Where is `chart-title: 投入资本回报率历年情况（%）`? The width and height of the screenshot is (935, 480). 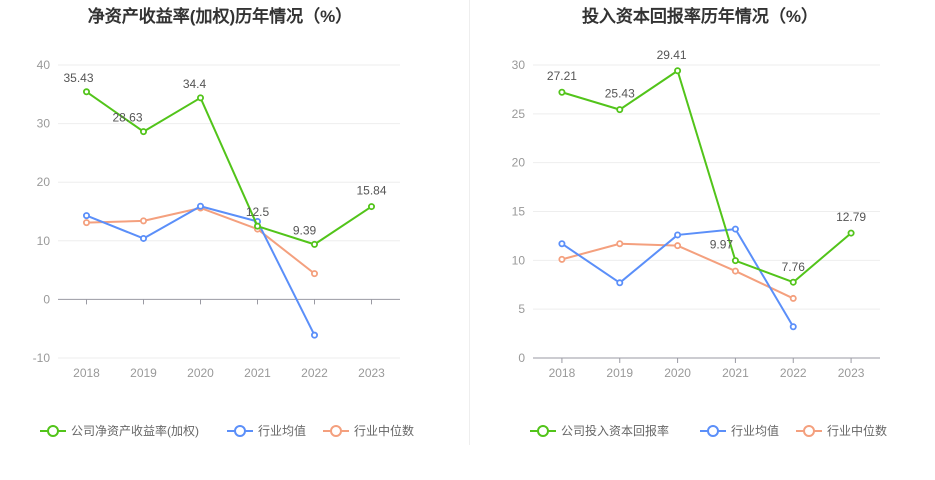
chart-title: 投入资本回报率历年情况（%） is located at coordinates (700, 16).